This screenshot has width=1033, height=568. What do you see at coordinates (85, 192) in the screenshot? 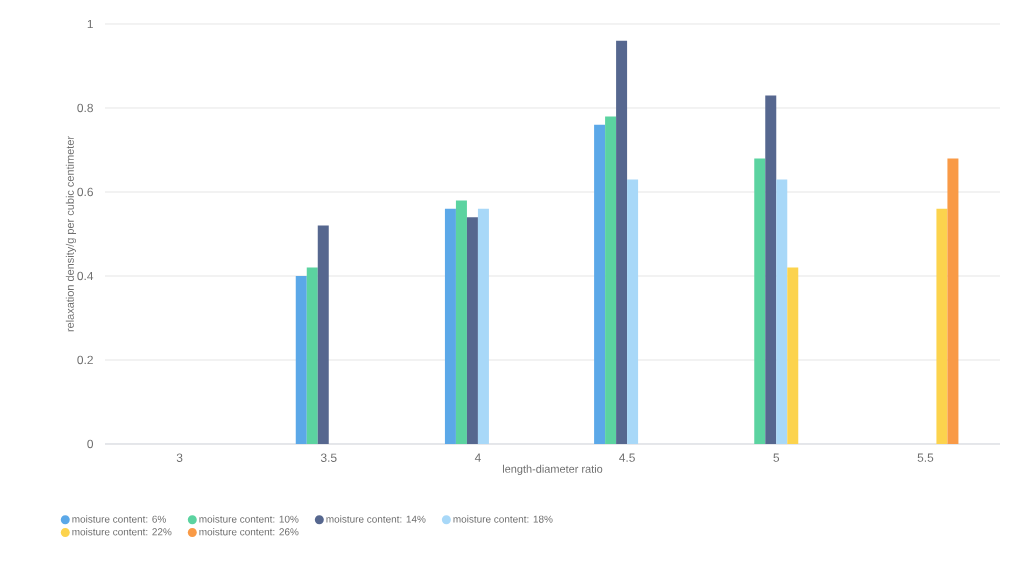
I see `y-tick-label: 0.6` at bounding box center [85, 192].